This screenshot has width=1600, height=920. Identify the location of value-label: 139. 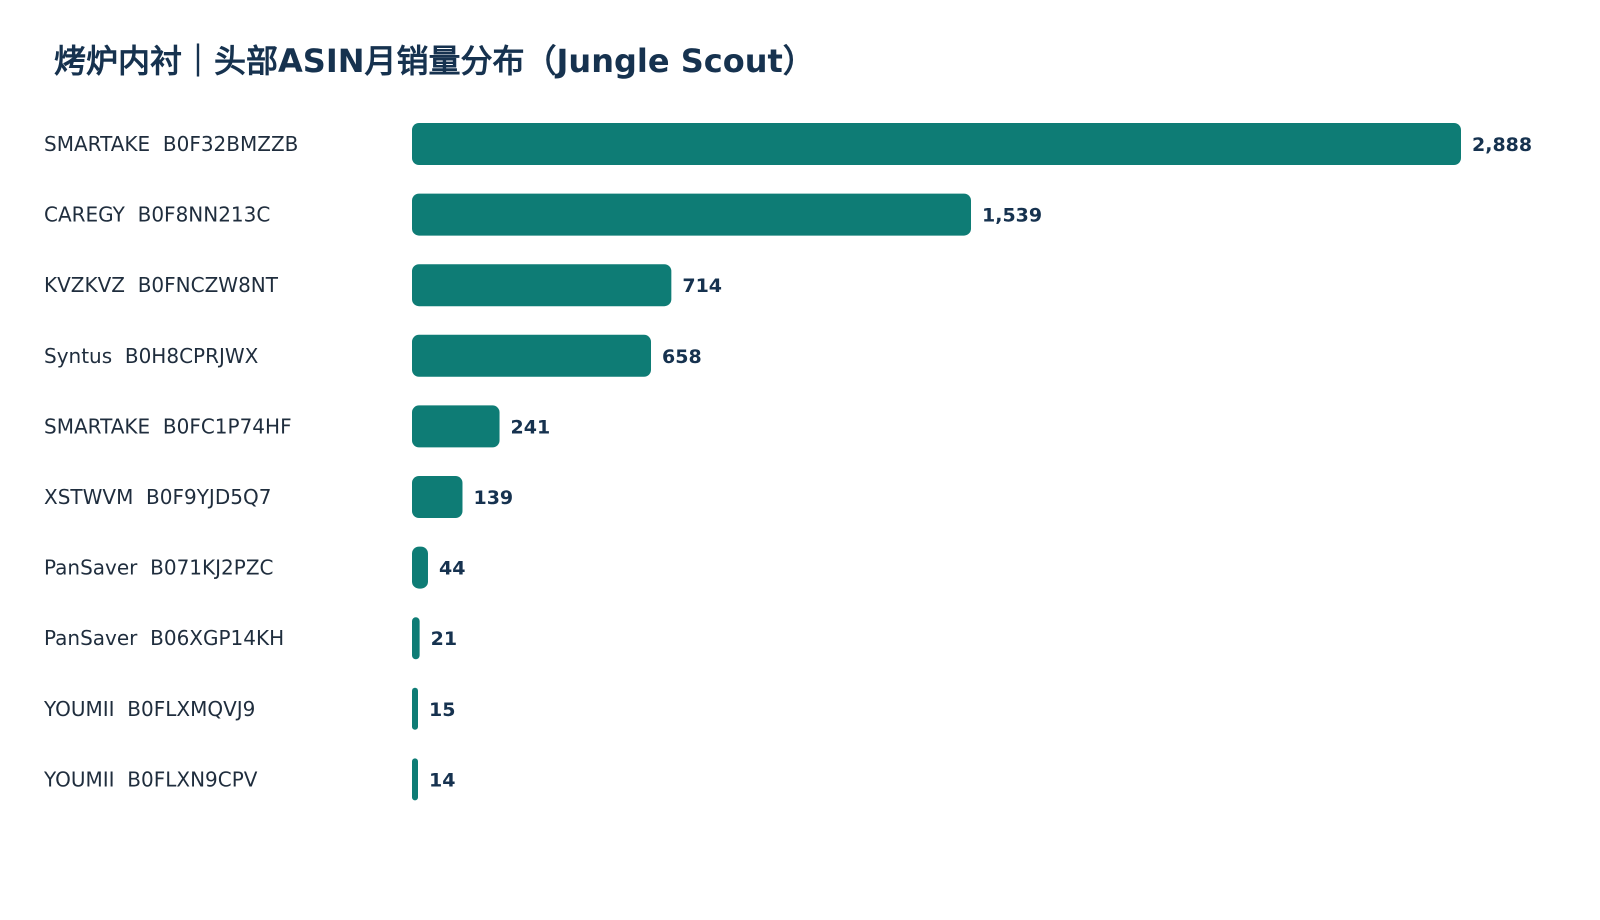
(493, 498).